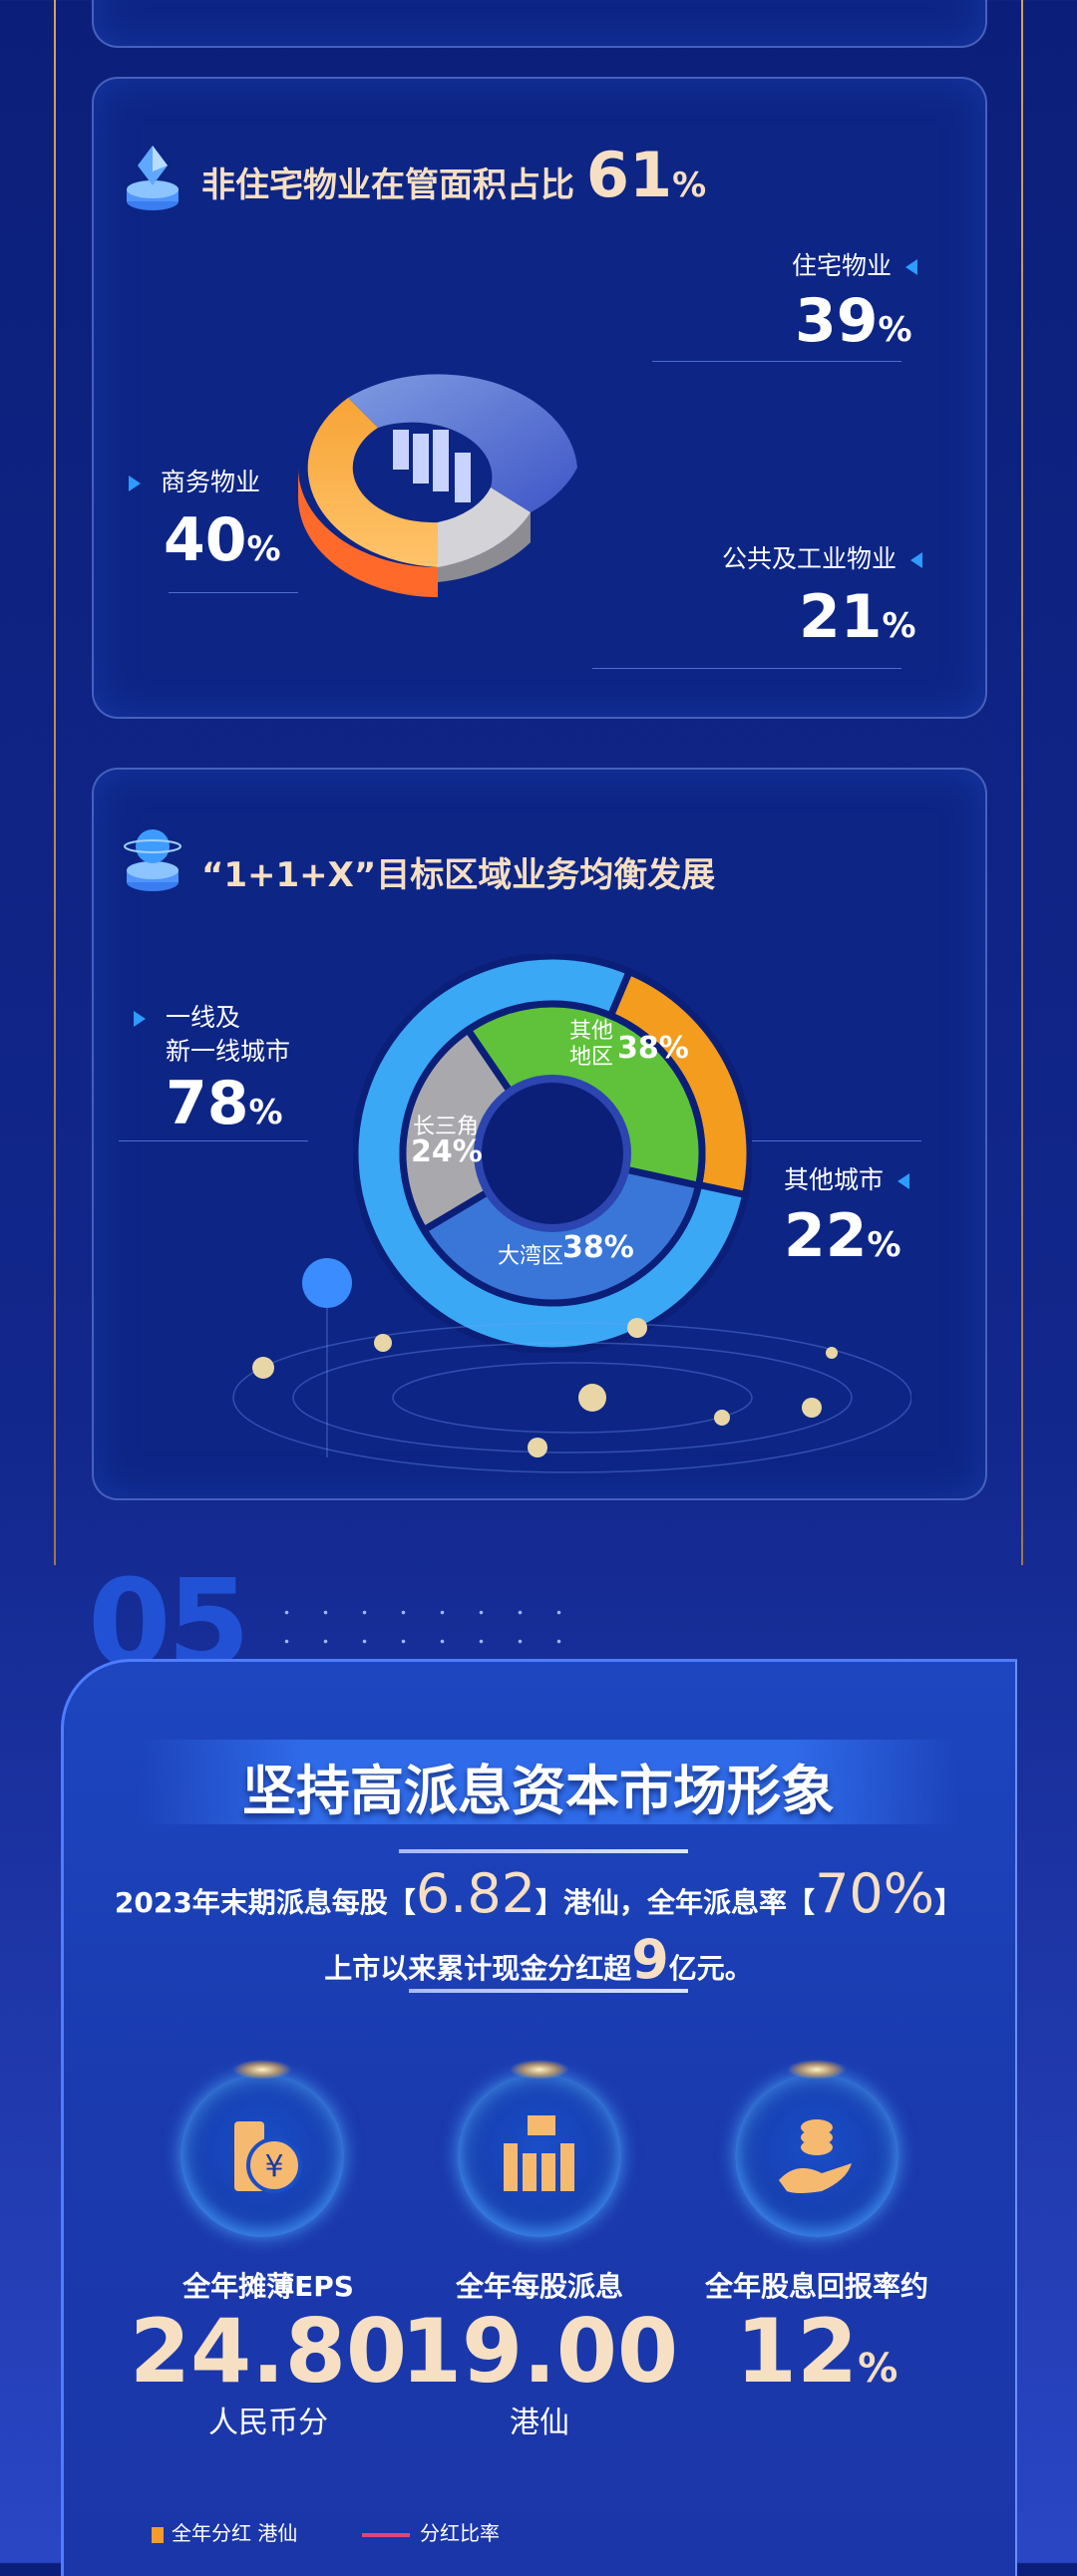 The image size is (1077, 2576). What do you see at coordinates (432, 466) in the screenshot?
I see `building-icon` at bounding box center [432, 466].